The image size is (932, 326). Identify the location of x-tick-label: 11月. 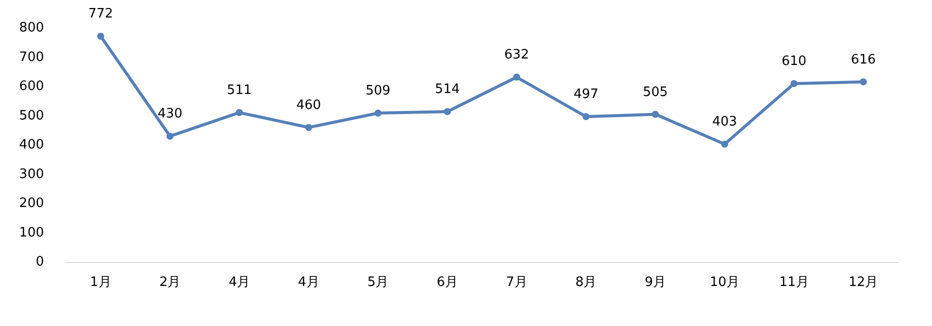
(794, 282).